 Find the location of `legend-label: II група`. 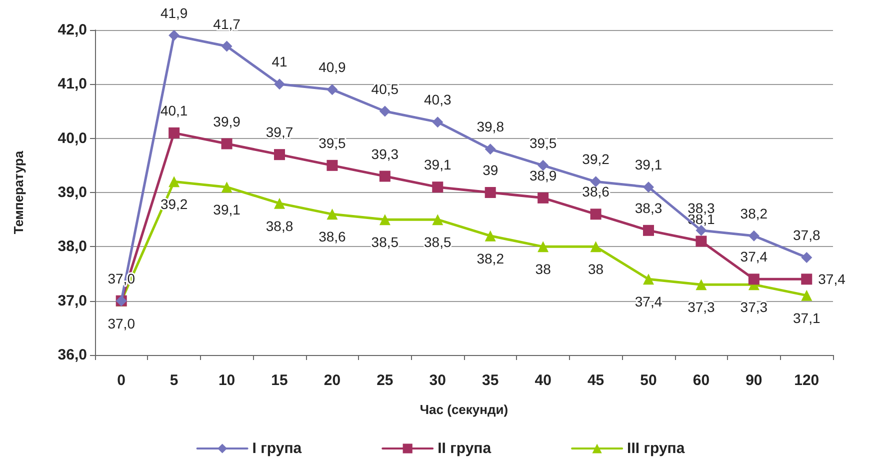

legend-label: II група is located at coordinates (465, 448).